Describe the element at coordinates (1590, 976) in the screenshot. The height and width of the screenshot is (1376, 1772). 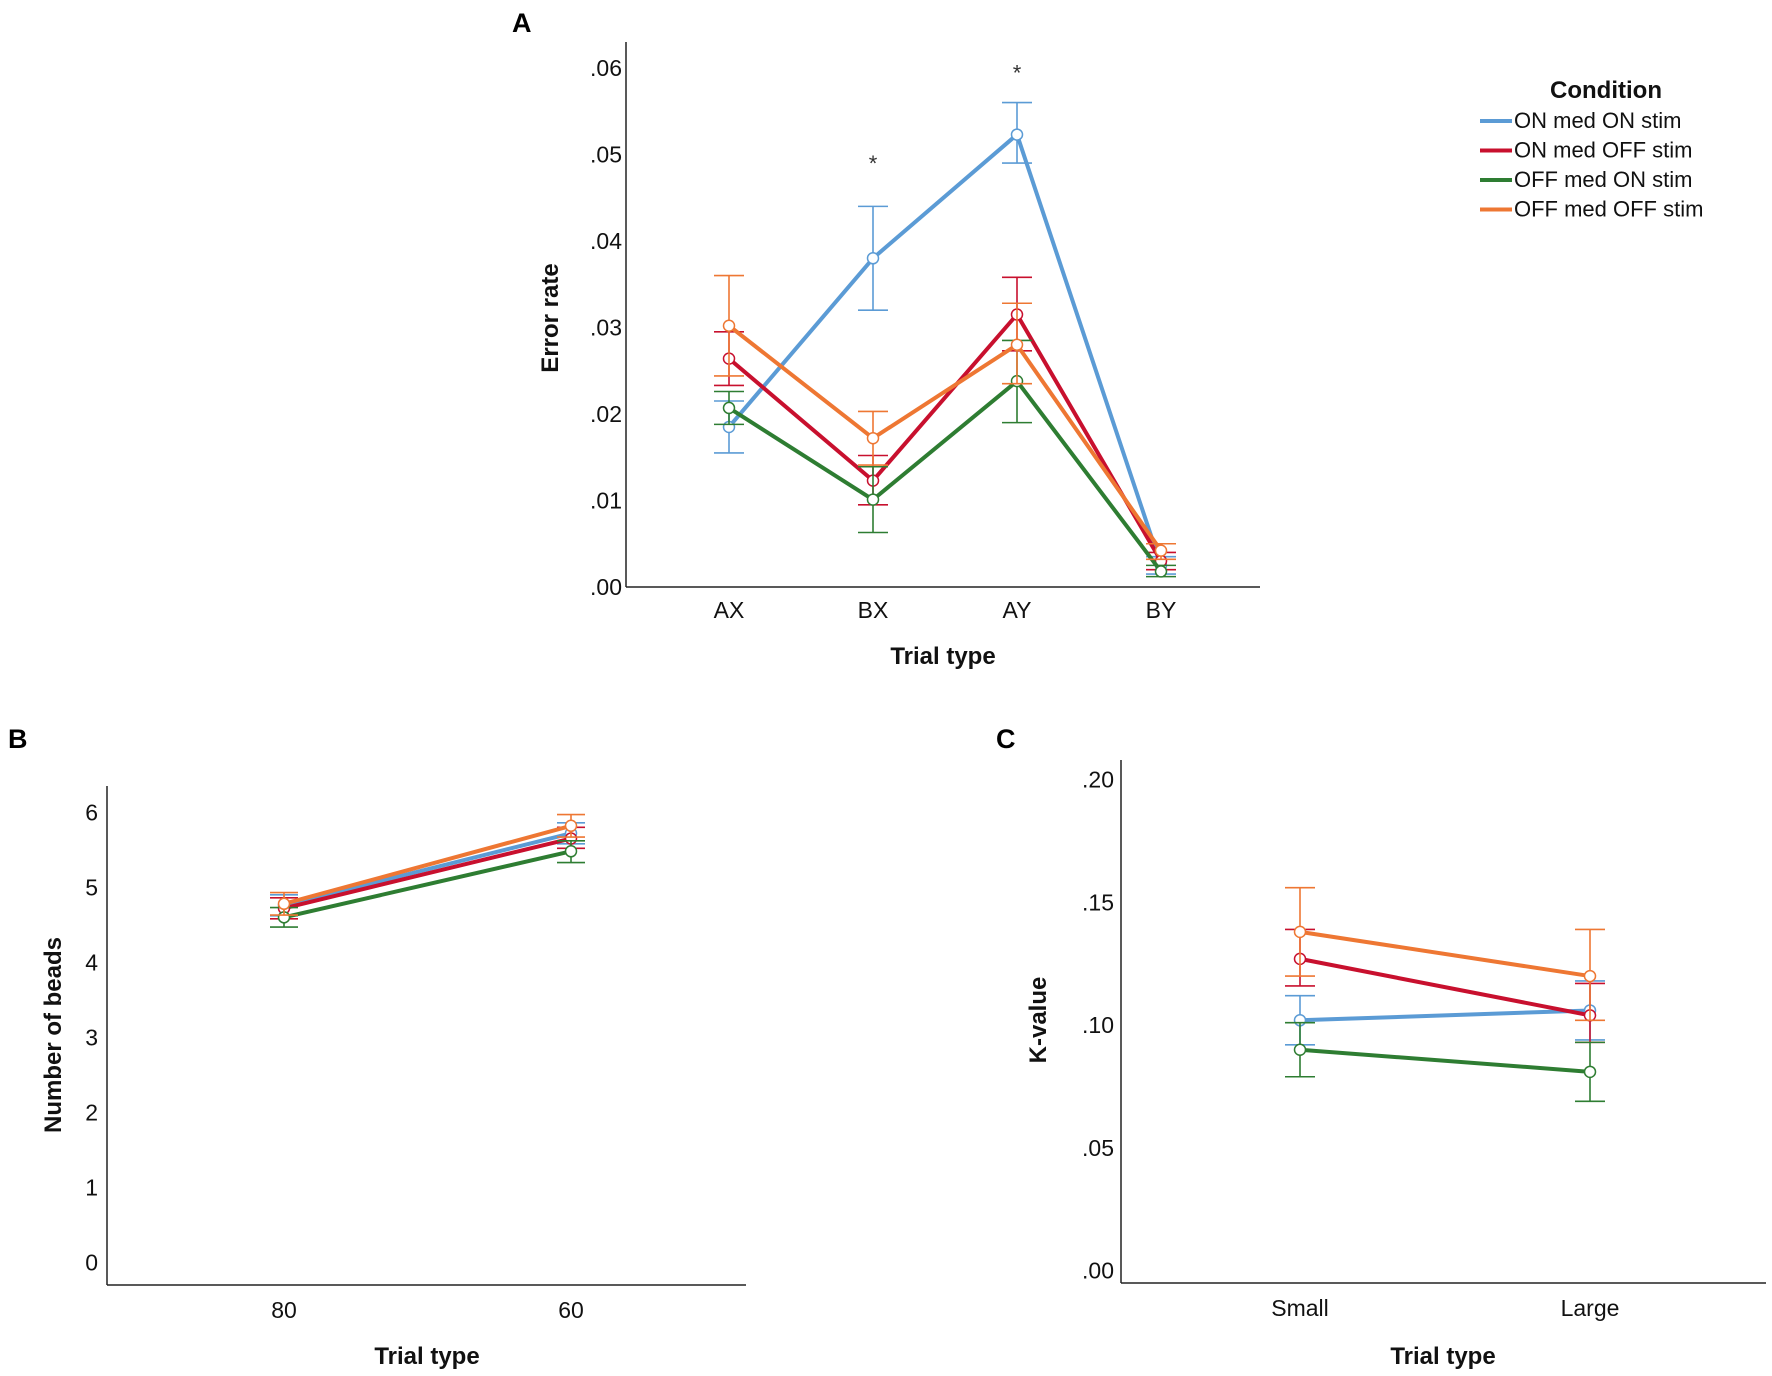
I see `panel-c-series-off-med-off-stim-point-large` at that location.